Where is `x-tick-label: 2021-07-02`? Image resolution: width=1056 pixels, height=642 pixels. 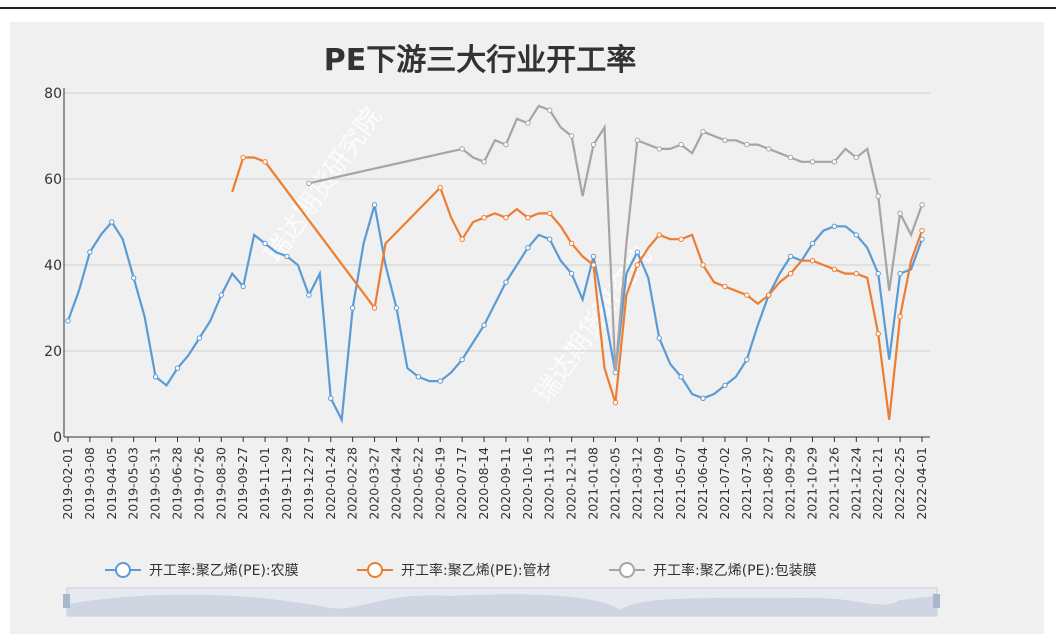 x-tick-label: 2021-07-02 is located at coordinates (724, 483).